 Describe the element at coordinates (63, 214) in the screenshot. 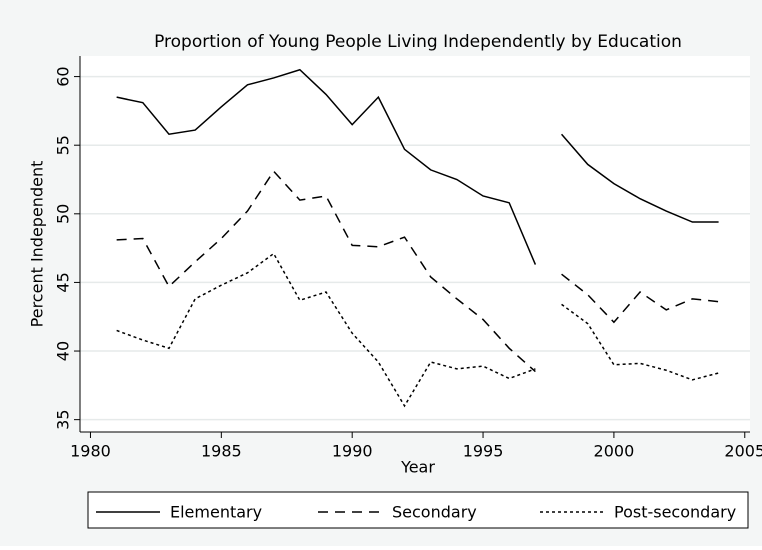

I see `y-tick-label: 50` at that location.